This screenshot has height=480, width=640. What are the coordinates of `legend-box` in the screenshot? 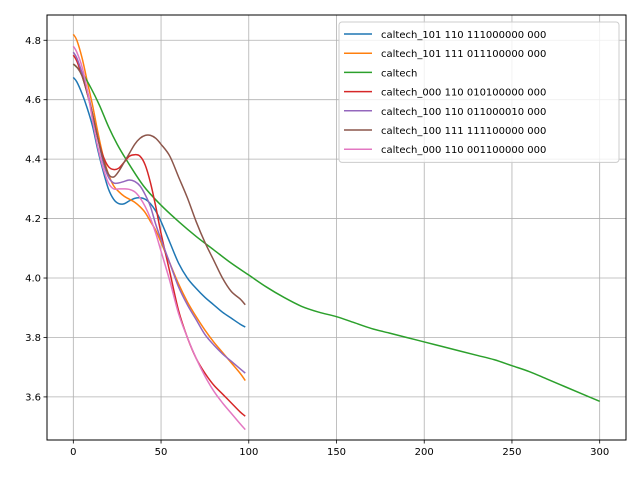 It's located at (479, 92).